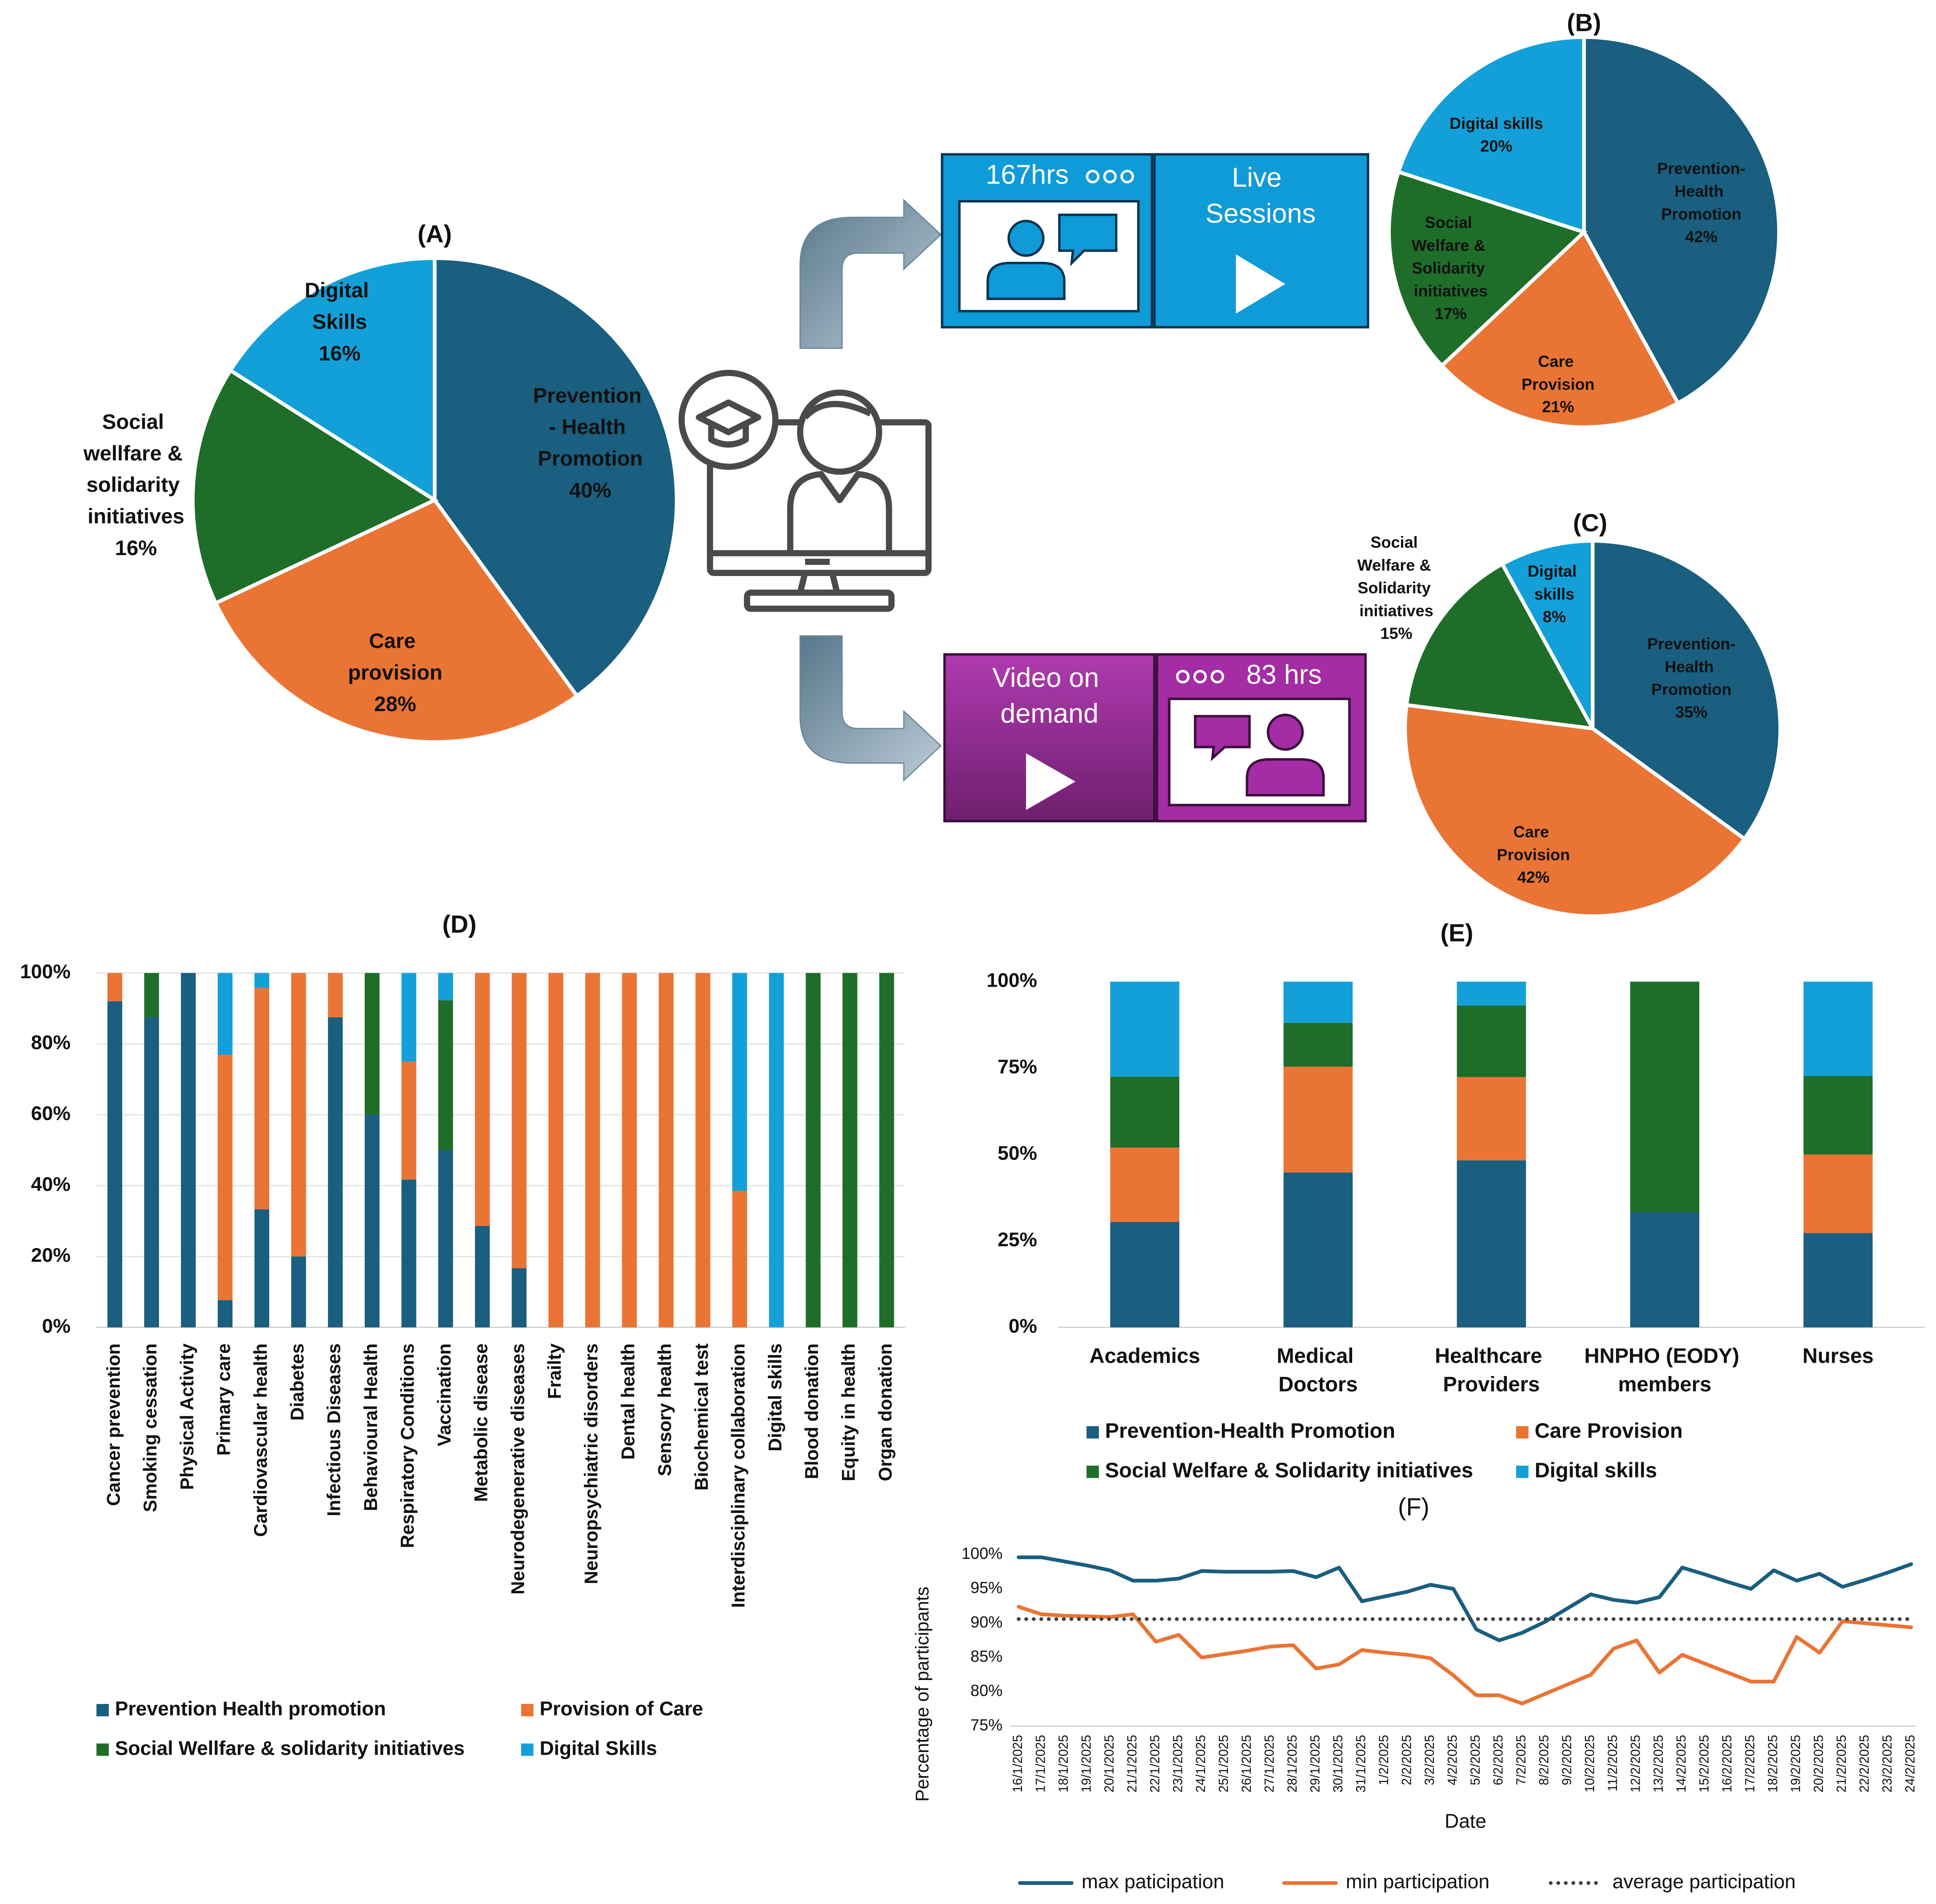  What do you see at coordinates (1590, 522) in the screenshot?
I see `chart-title: (C)` at bounding box center [1590, 522].